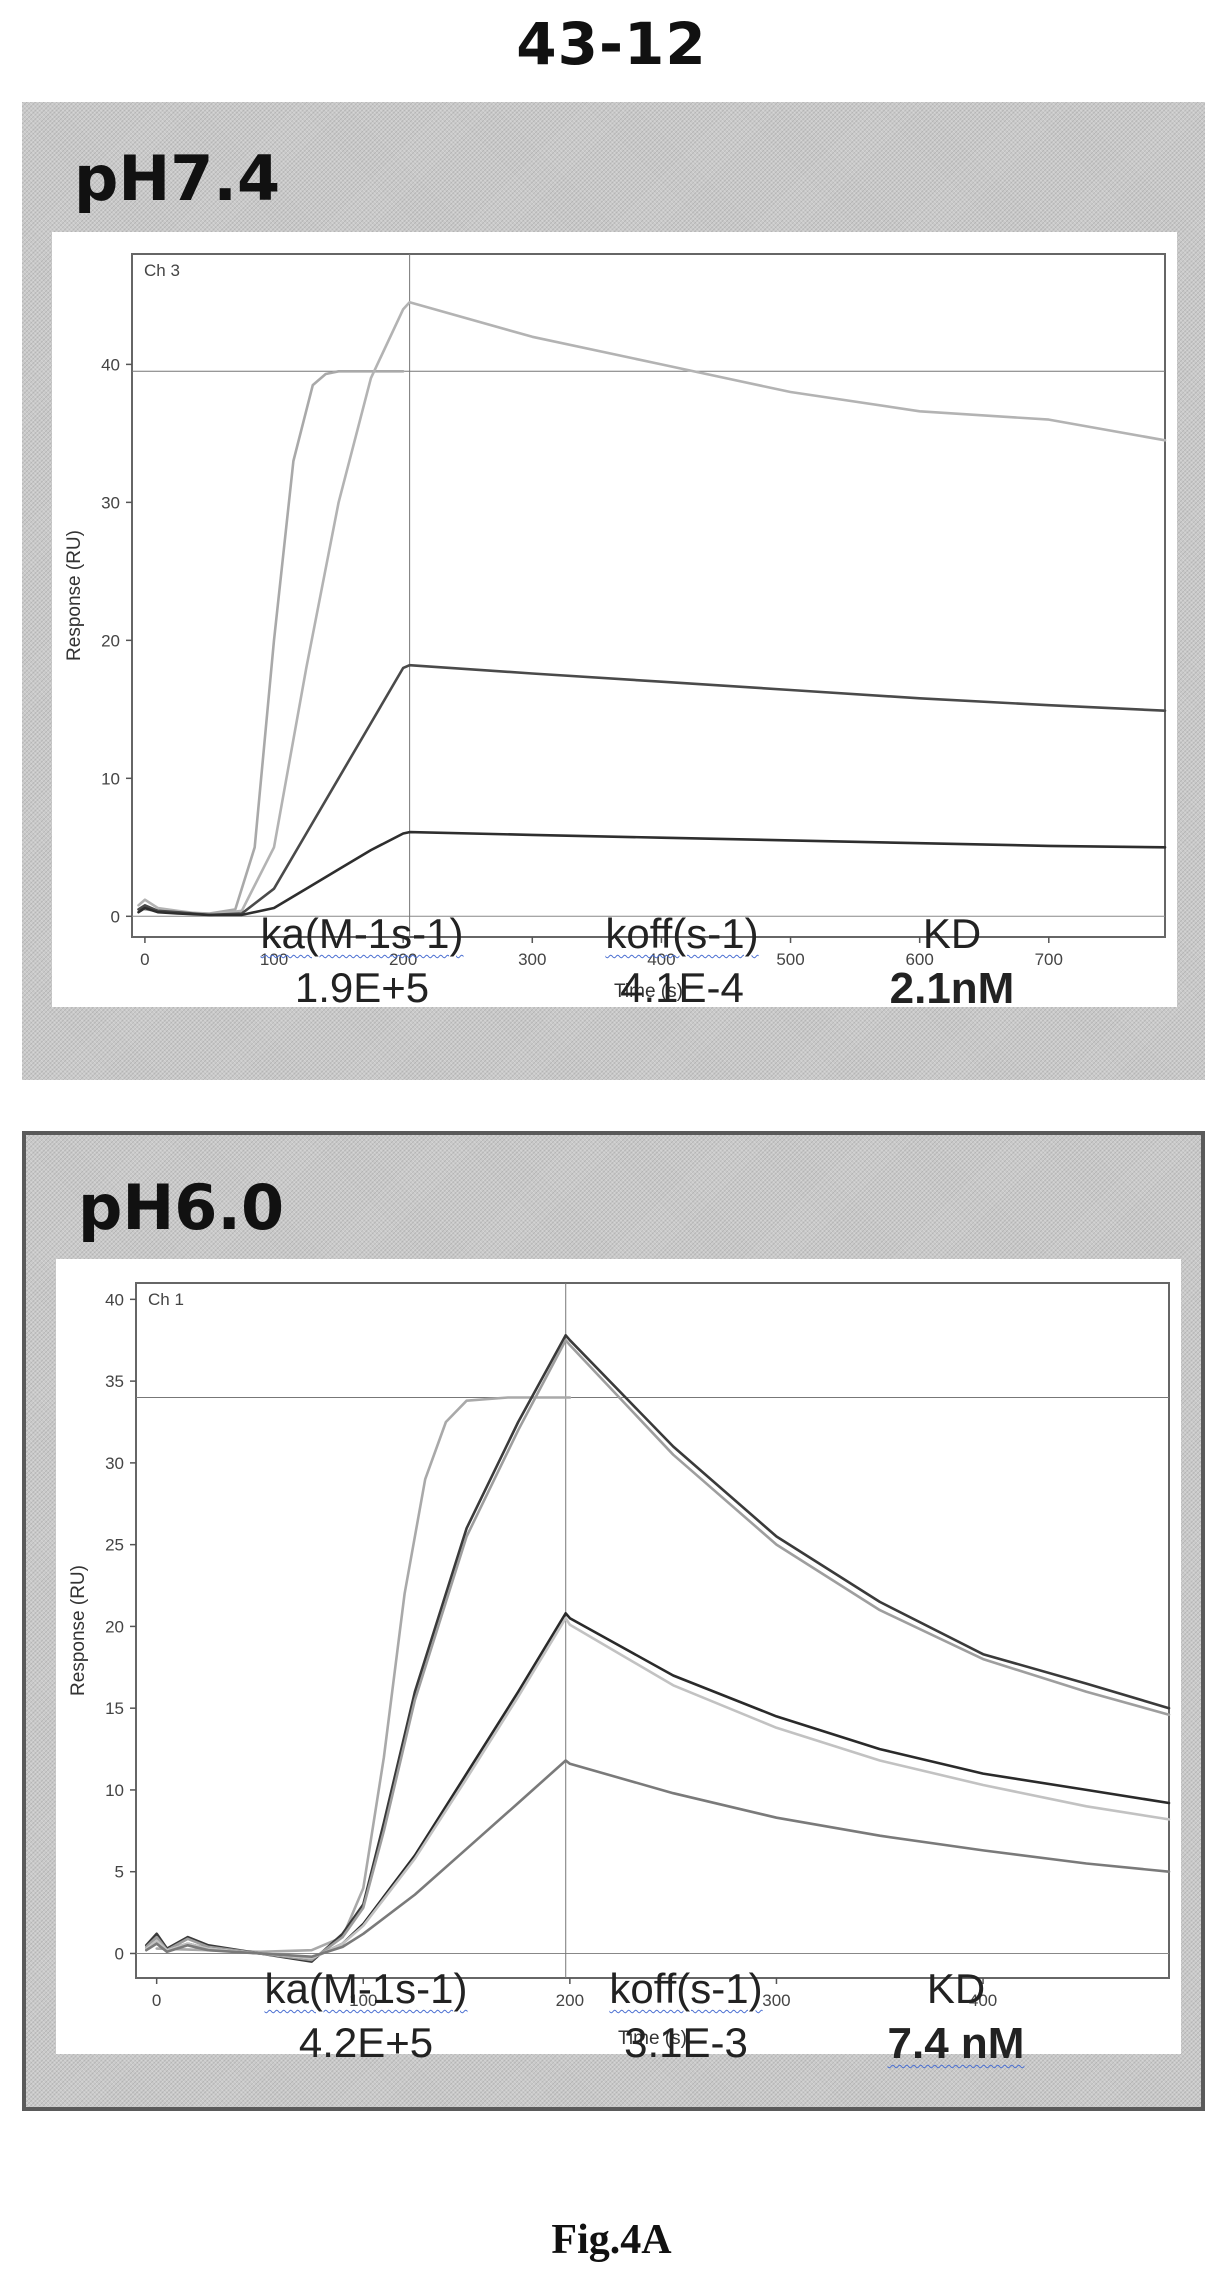 This screenshot has width=1223, height=2292. What do you see at coordinates (1049, 959) in the screenshot?
I see `x-tick-label: 700` at bounding box center [1049, 959].